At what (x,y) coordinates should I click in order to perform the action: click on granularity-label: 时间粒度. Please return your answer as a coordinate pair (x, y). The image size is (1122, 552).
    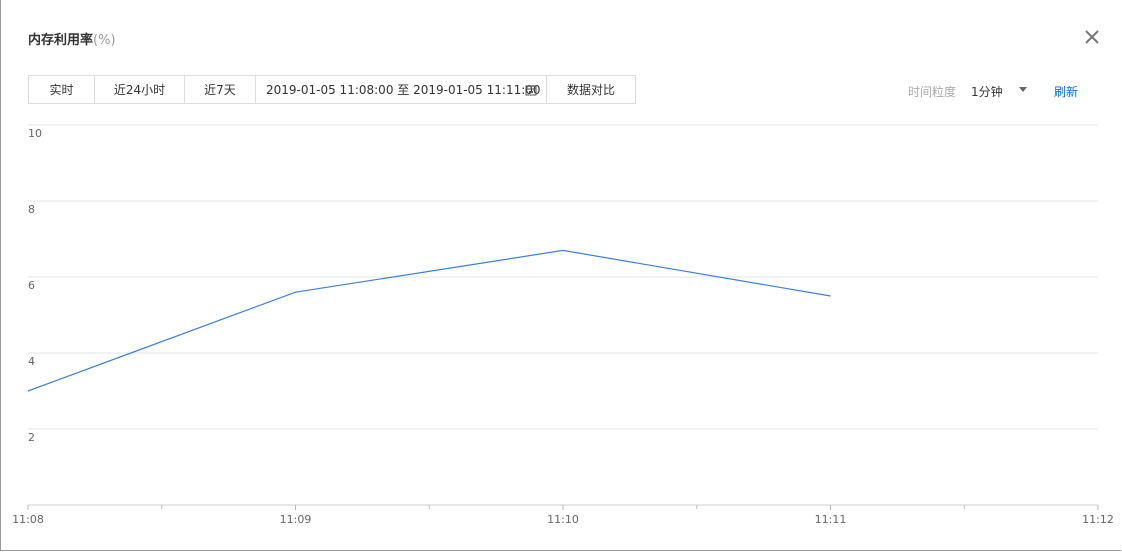
    Looking at the image, I should click on (932, 92).